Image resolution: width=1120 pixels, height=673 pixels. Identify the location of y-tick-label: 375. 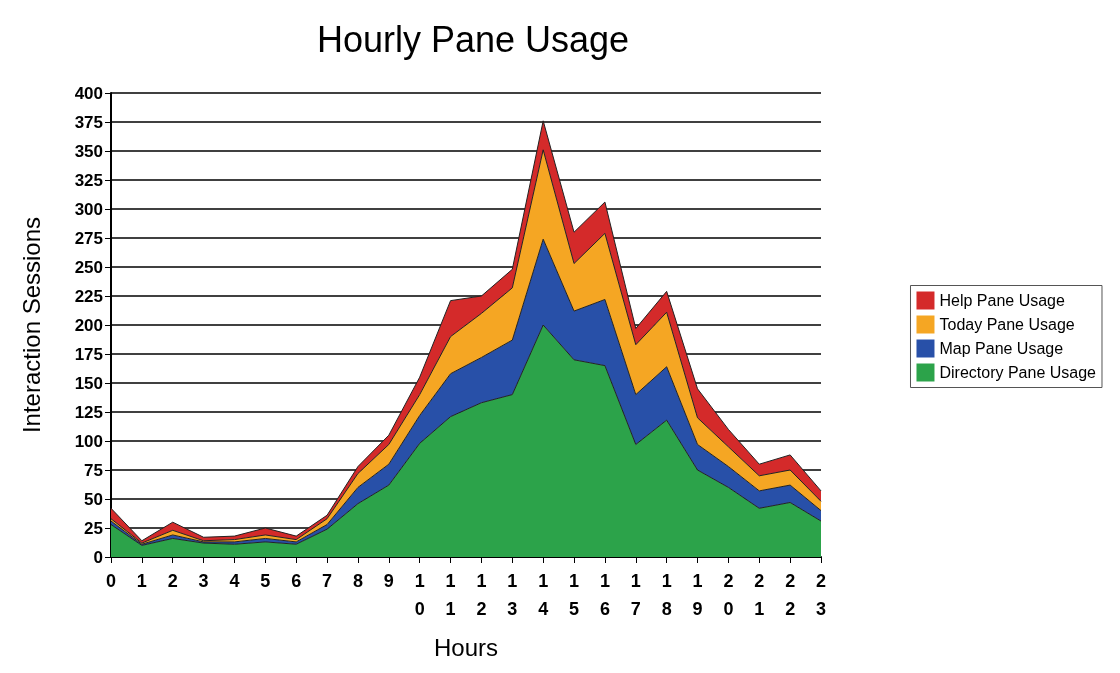
(88, 122).